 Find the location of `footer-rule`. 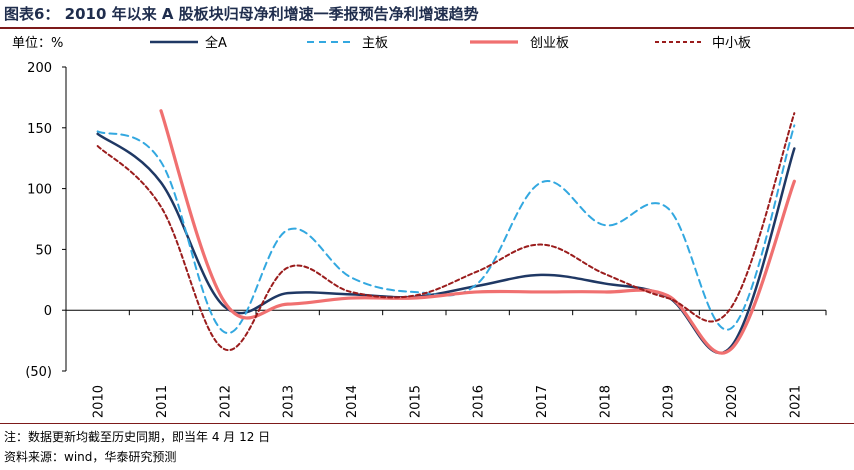

footer-rule is located at coordinates (427, 423).